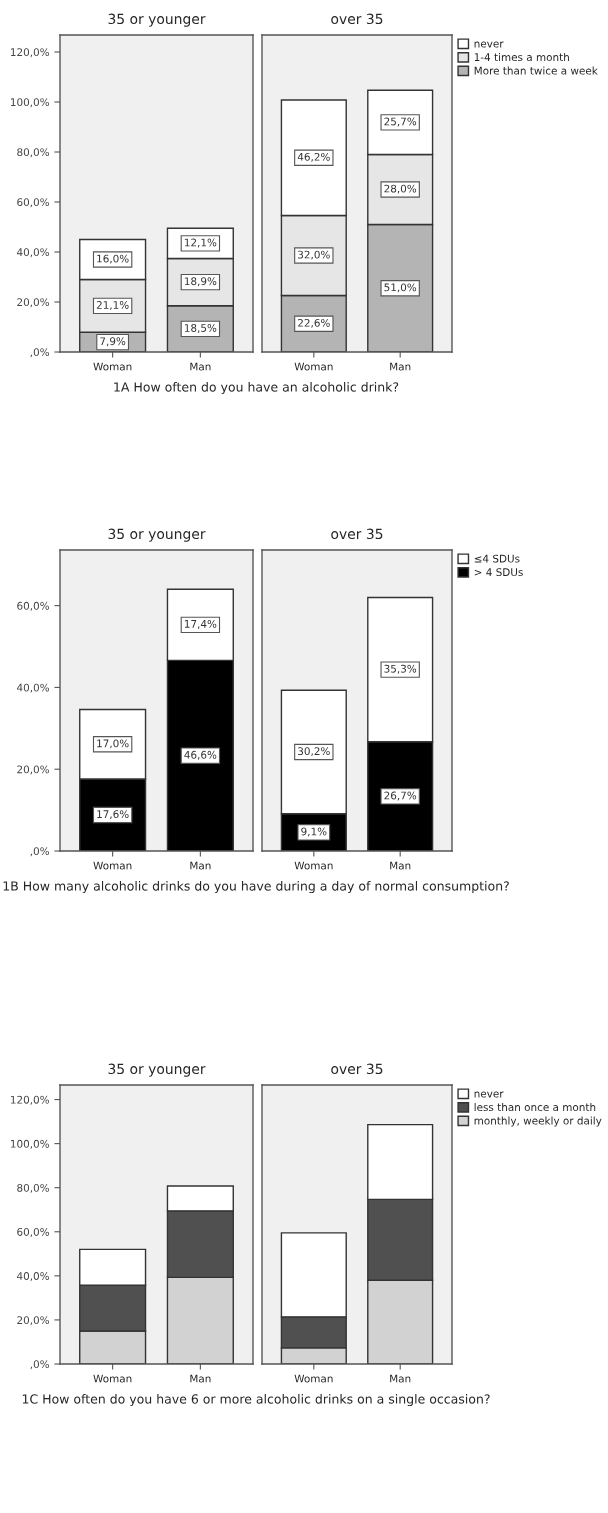  I want to click on data-label: 22,6%, so click(314, 323).